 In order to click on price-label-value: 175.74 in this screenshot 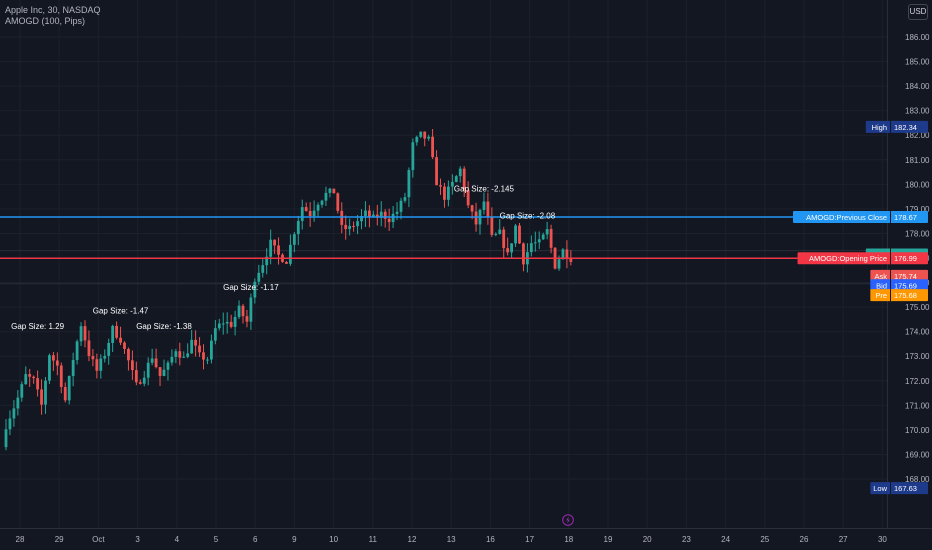, I will do `click(905, 276)`.